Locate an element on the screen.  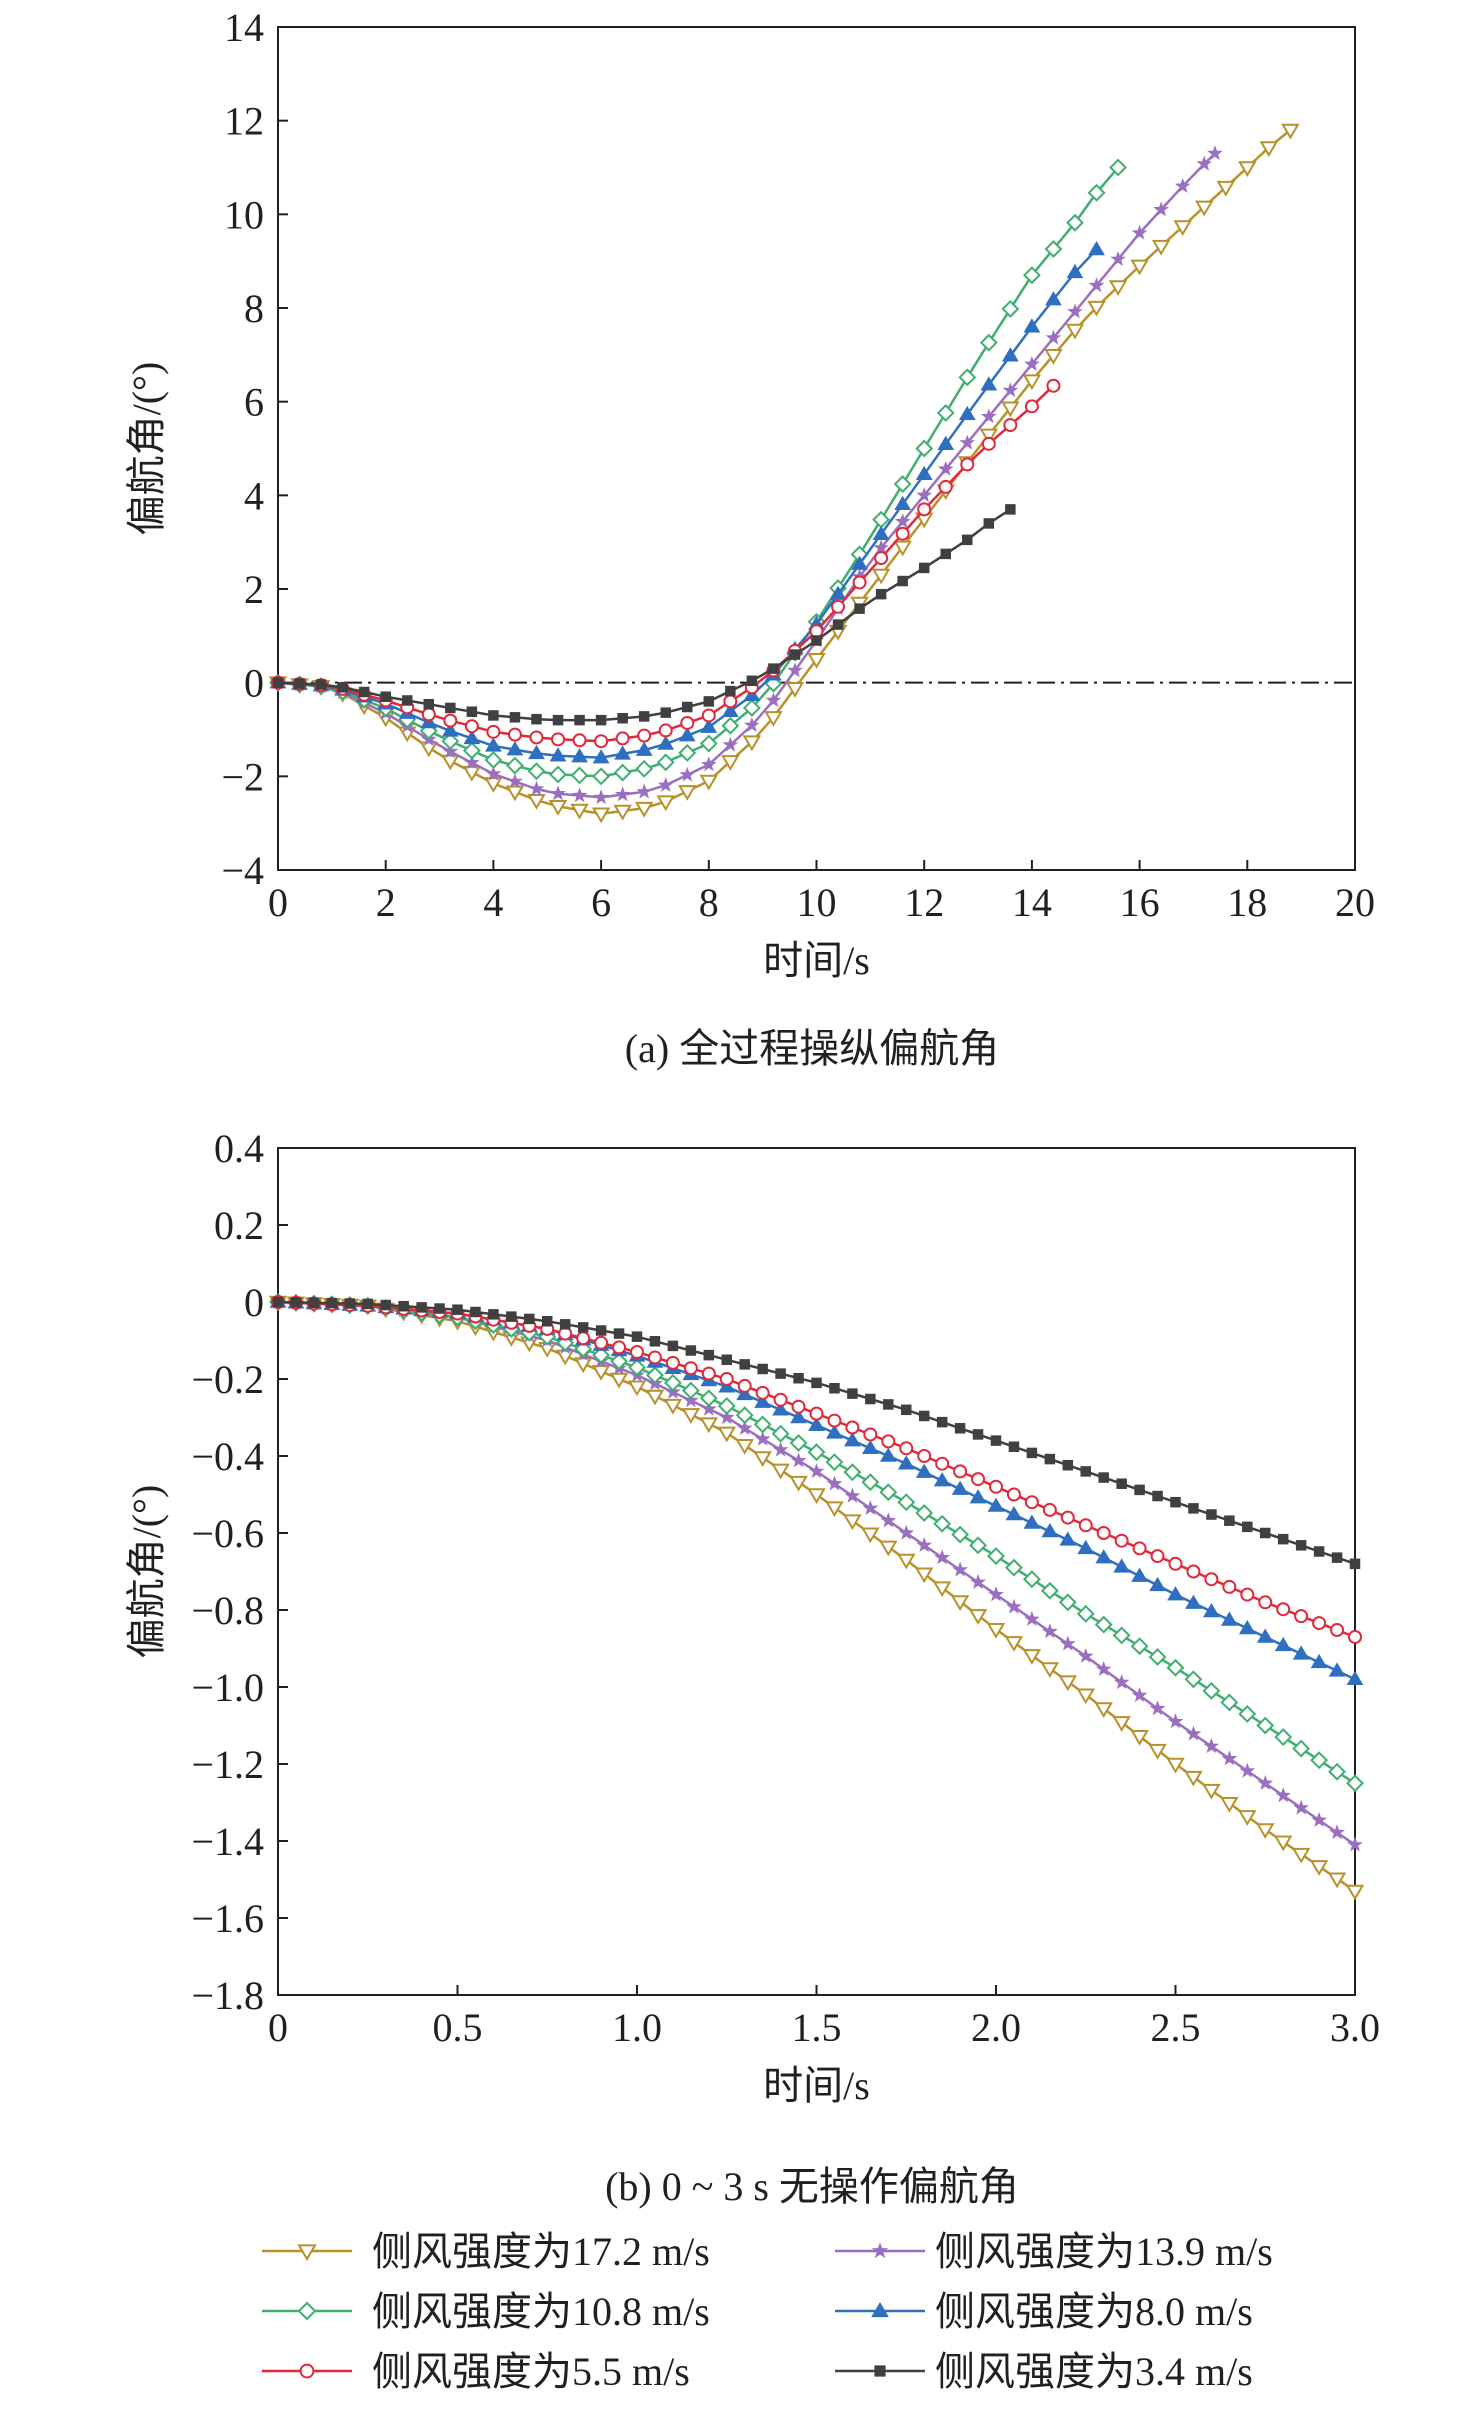
chart-b-y-tick-label: 0.2 is located at coordinates (239, 1225).